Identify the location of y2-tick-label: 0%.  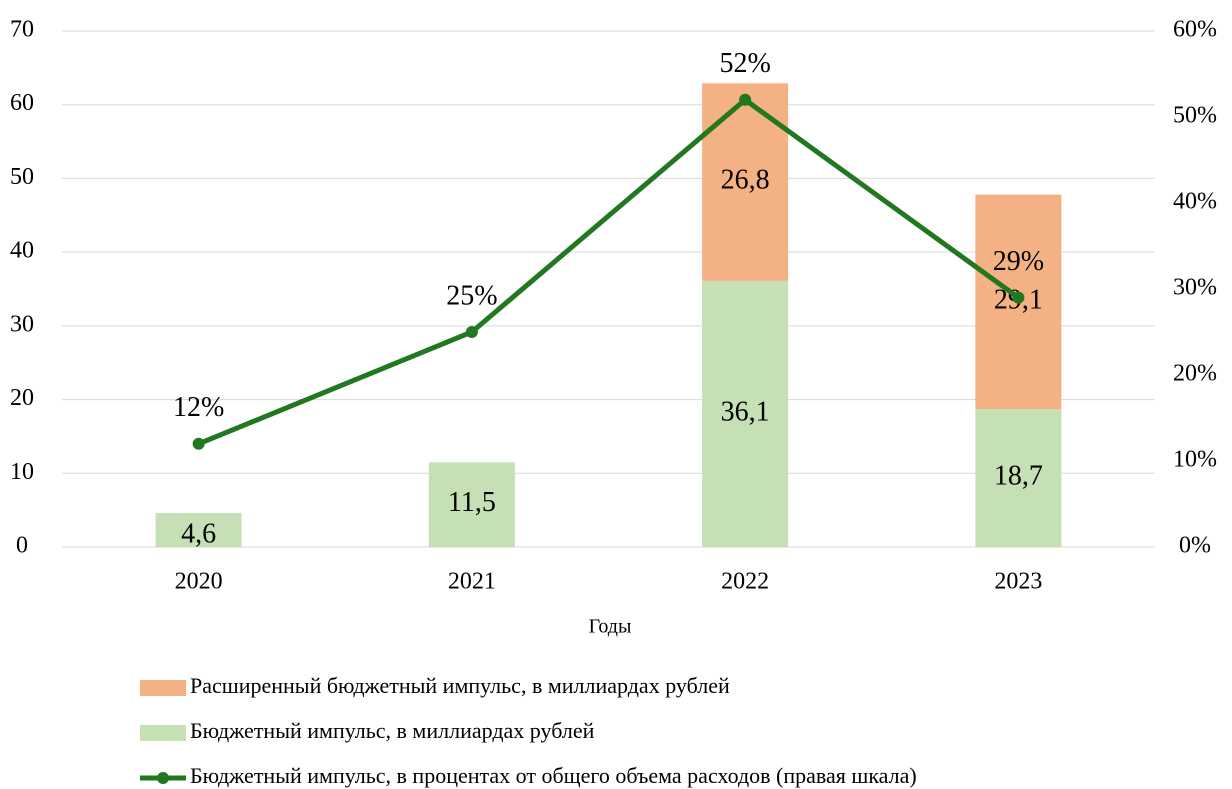
(1195, 546).